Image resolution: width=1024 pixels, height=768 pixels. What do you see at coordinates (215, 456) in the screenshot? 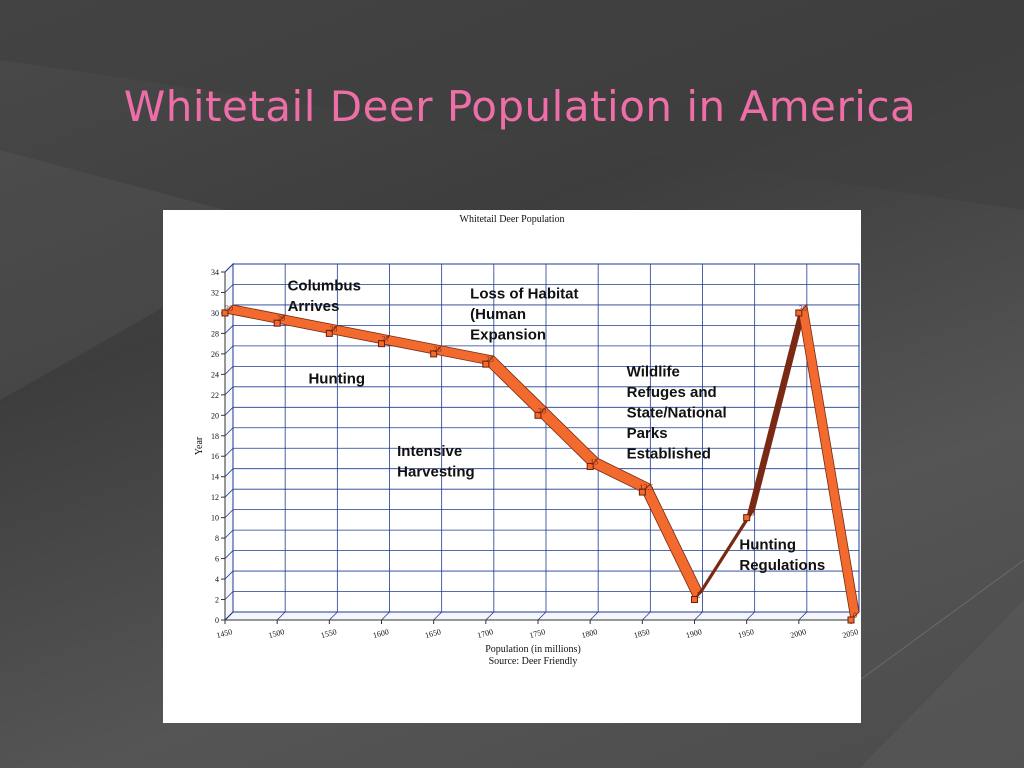
I see `y-tick-label: 16` at bounding box center [215, 456].